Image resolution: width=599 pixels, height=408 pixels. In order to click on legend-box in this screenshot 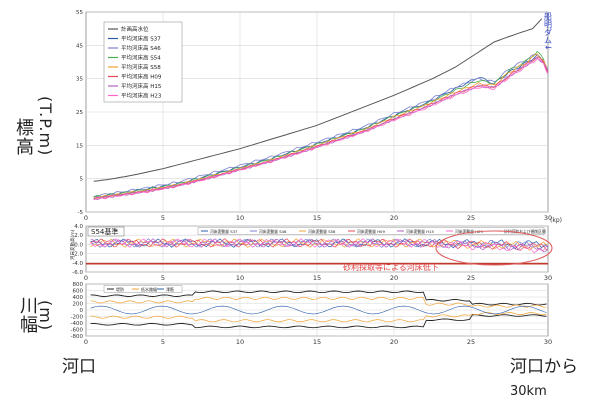, I will do `click(143, 62)`.